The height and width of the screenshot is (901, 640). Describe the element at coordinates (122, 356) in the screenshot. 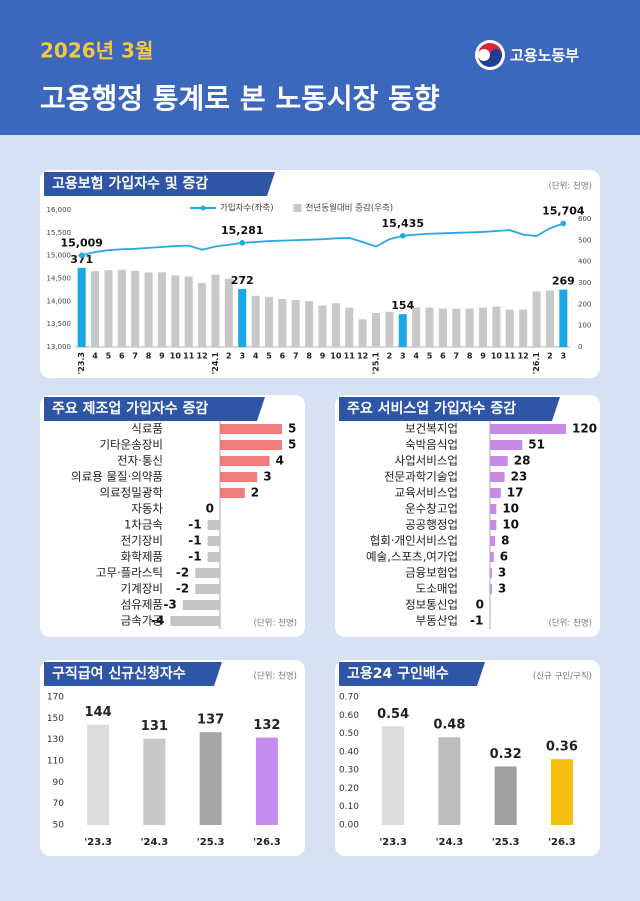

I see `x-tick-label: 6` at that location.